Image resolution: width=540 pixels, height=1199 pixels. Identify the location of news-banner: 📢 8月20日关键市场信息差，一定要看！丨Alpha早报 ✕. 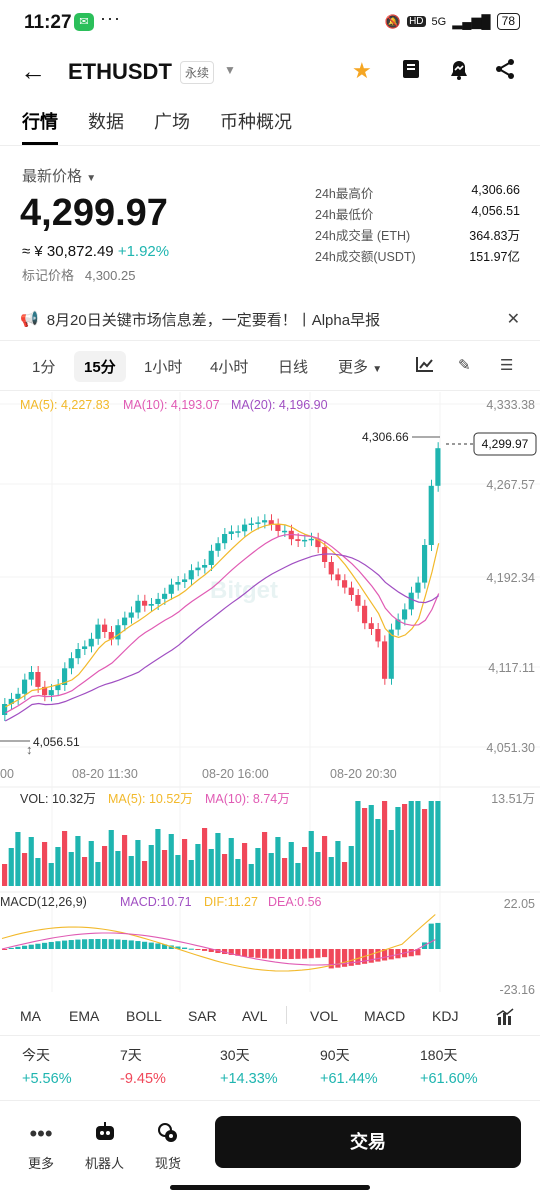
(270, 319).